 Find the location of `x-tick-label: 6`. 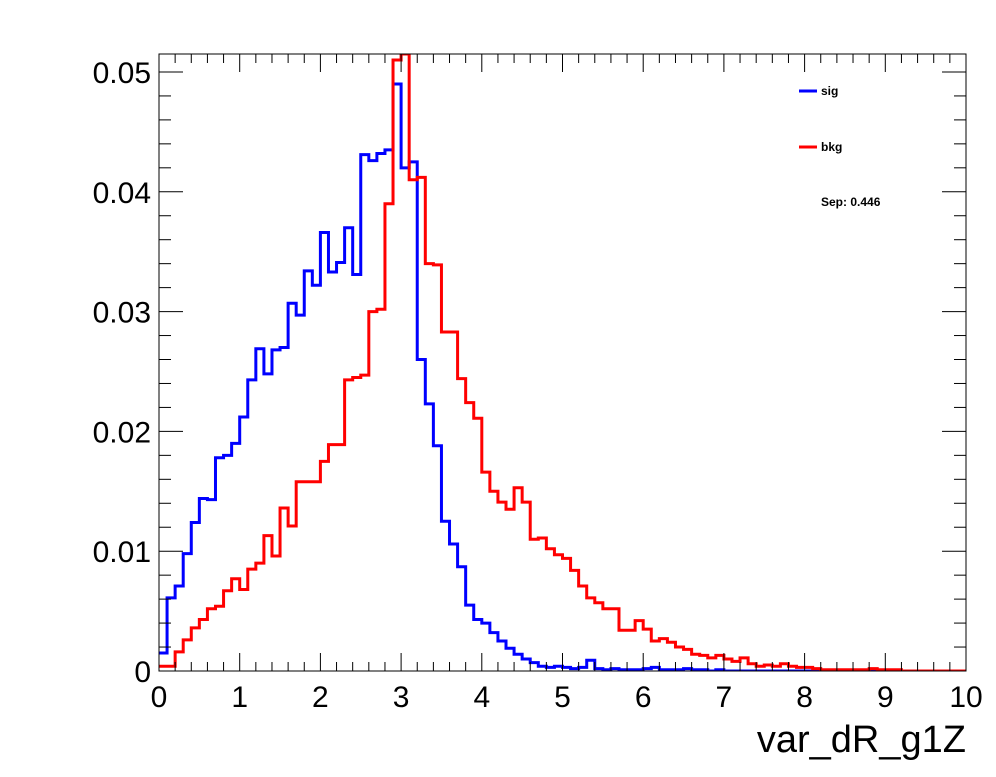

x-tick-label: 6 is located at coordinates (643, 697).